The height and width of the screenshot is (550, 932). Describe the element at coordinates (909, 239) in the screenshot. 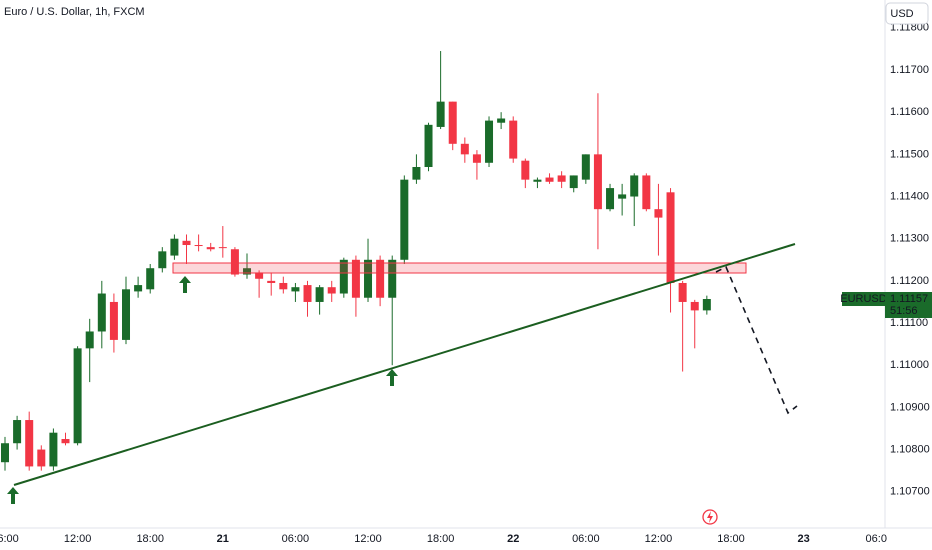

I see `y-tick-label: 1.11300` at that location.